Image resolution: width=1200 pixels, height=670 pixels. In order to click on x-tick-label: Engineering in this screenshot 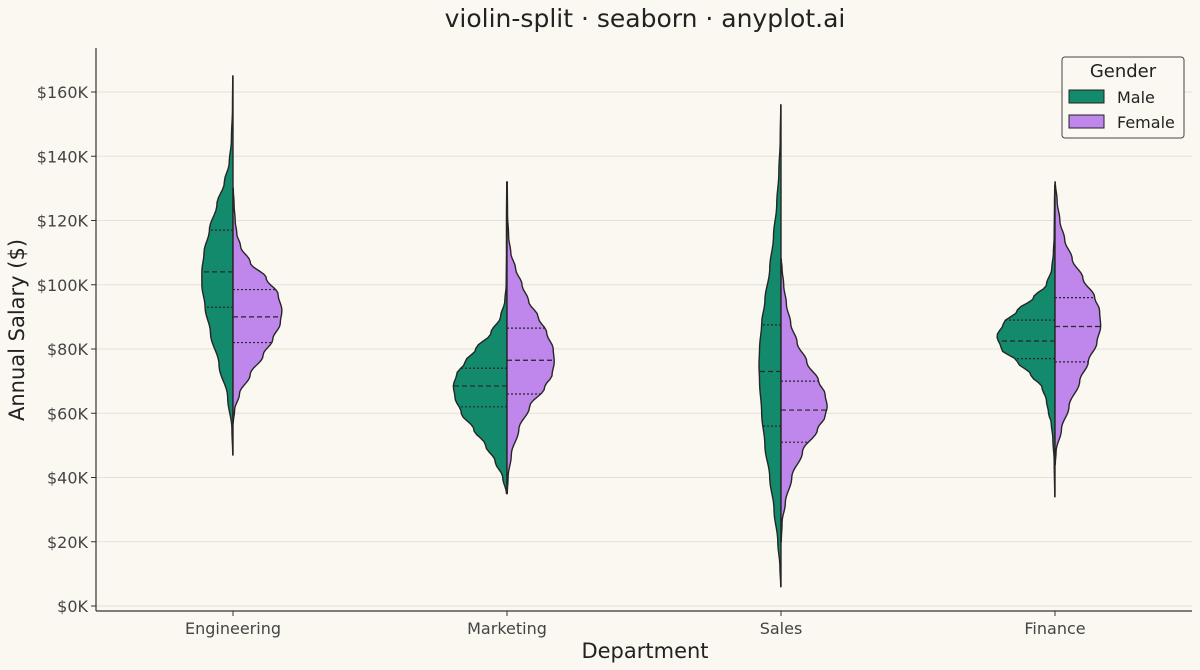, I will do `click(233, 628)`.